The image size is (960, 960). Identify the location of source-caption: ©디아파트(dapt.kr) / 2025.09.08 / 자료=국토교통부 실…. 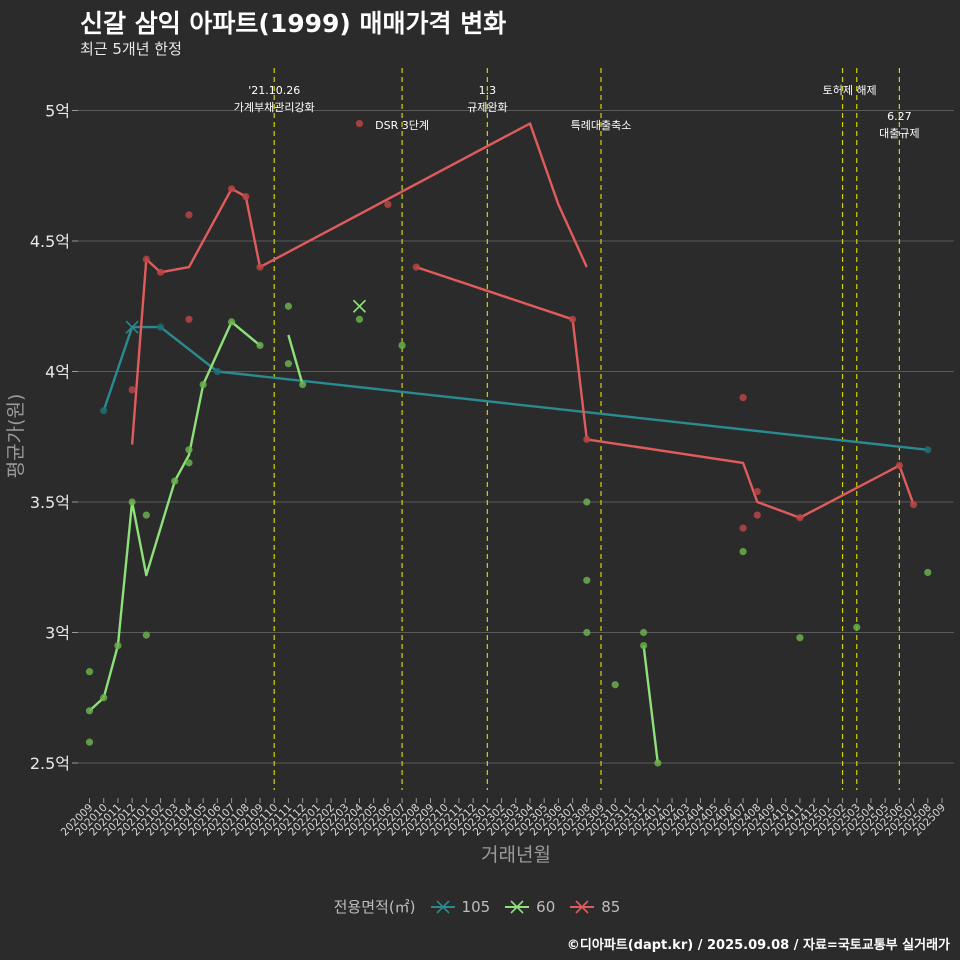
(758, 945).